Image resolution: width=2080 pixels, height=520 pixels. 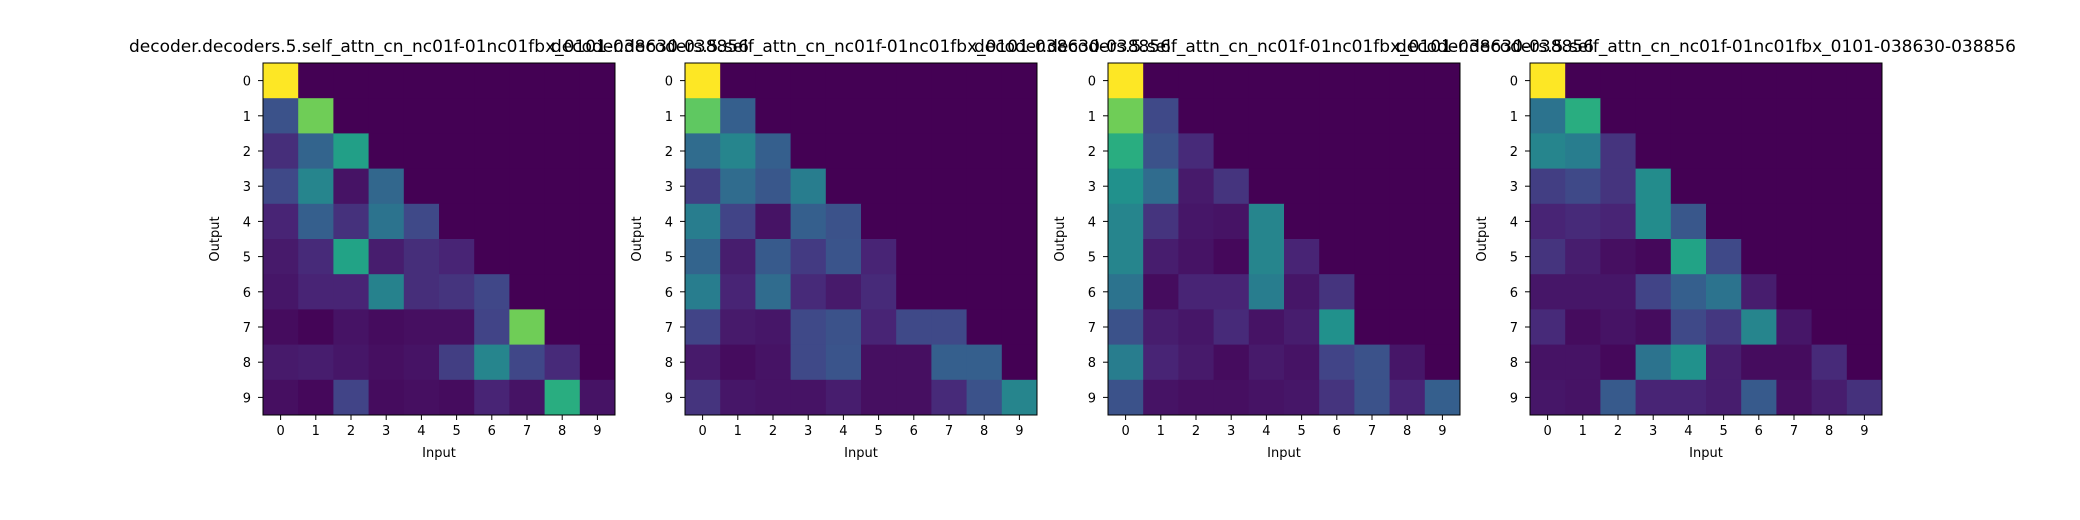 What do you see at coordinates (1618, 431) in the screenshot?
I see `x-tick-label: 2` at bounding box center [1618, 431].